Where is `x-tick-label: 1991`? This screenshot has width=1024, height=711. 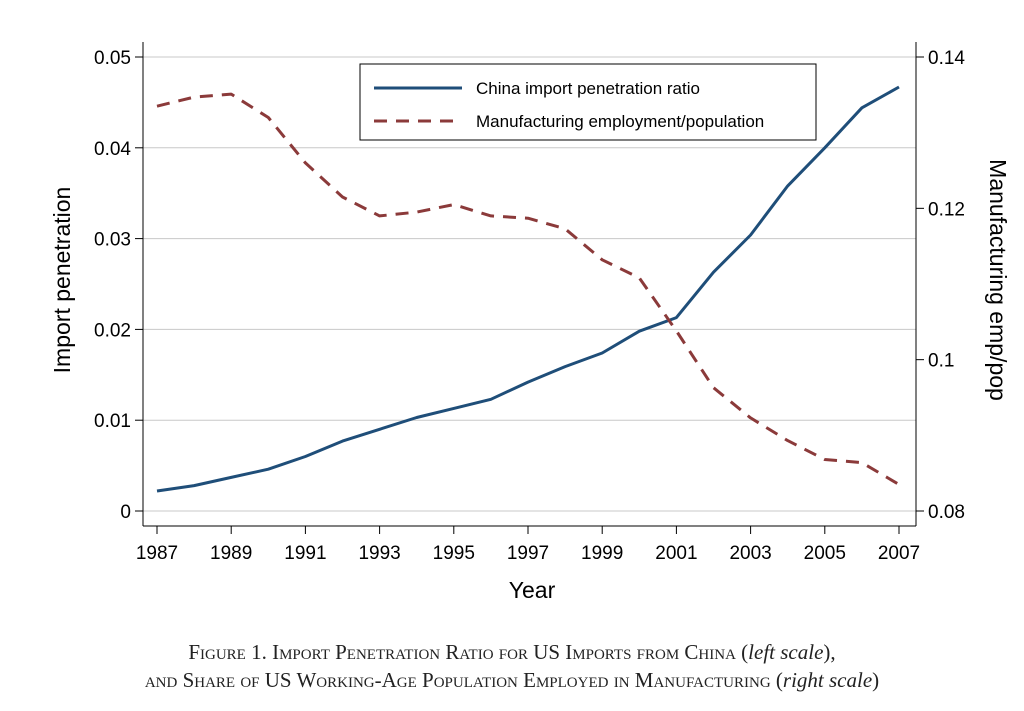 x-tick-label: 1991 is located at coordinates (305, 553).